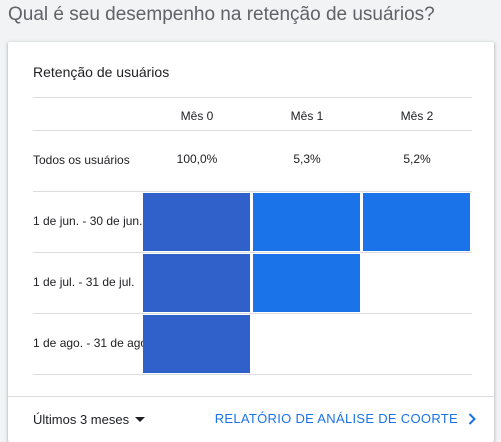 This screenshot has width=501, height=442. Describe the element at coordinates (140, 419) in the screenshot. I see `caret-down-icon` at that location.